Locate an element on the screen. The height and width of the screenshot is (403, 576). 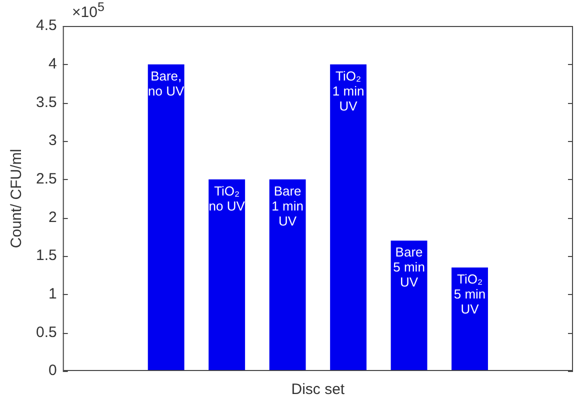
text: ×10$^{5}$ is located at coordinates (88, 10).